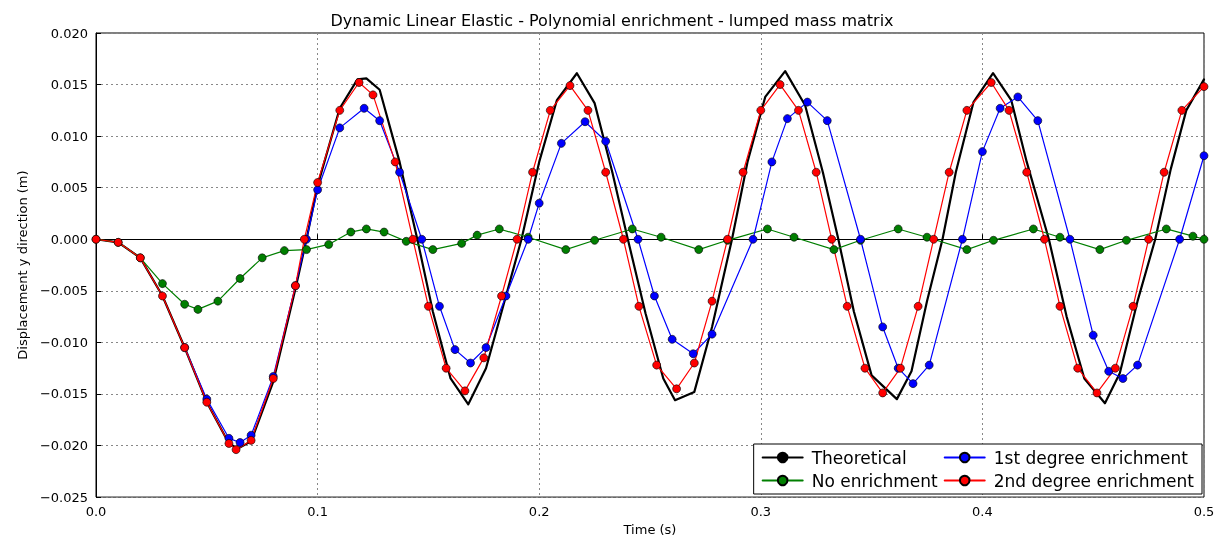 Image resolution: width=1224 pixels, height=541 pixels. Describe the element at coordinates (69, 136) in the screenshot. I see `y-tick-label: 0.010` at that location.